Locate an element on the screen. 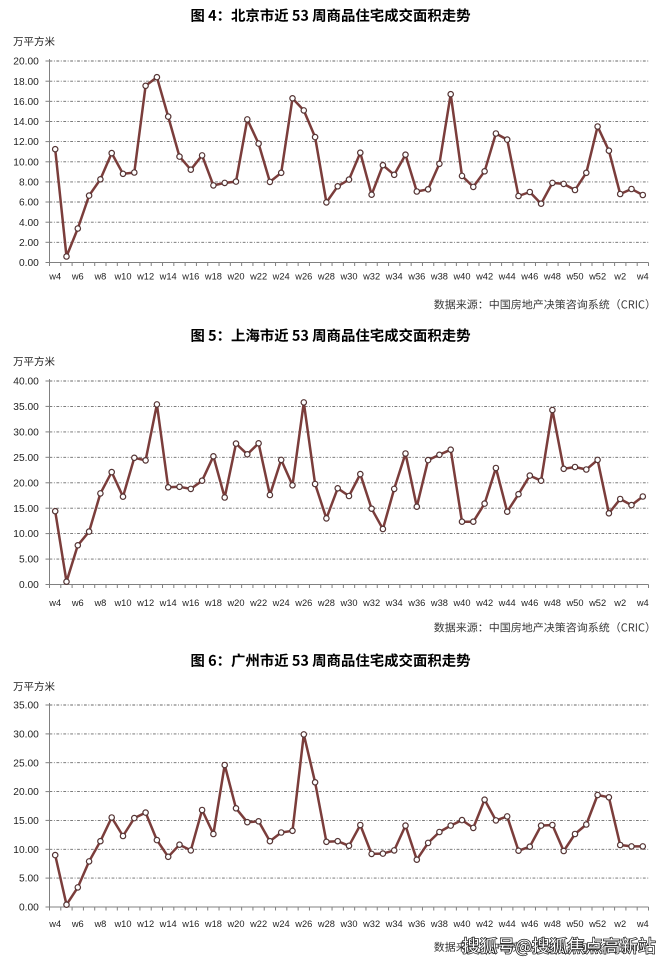 The height and width of the screenshot is (965, 661). svg-text: 8.00 is located at coordinates (29, 183).